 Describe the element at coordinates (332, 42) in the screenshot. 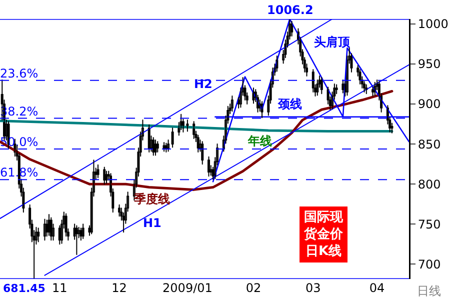

I see `annotation: 头肩顶` at that location.